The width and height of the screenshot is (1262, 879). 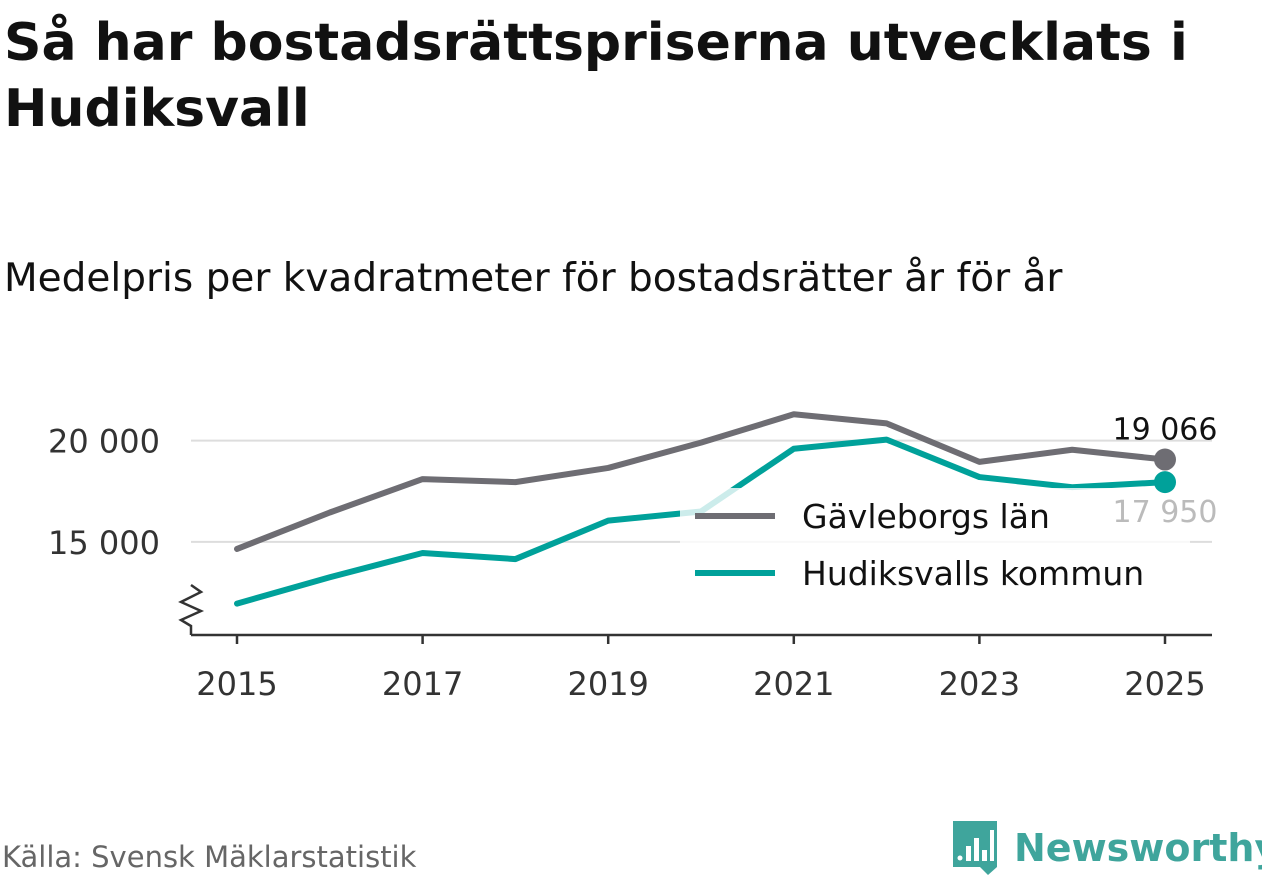 What do you see at coordinates (975, 848) in the screenshot?
I see `newsworthy-logo-icon` at bounding box center [975, 848].